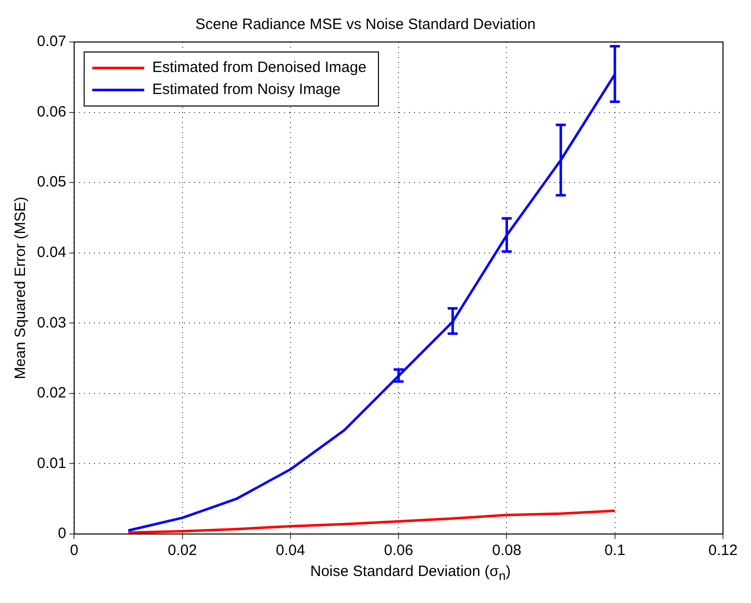 The height and width of the screenshot is (603, 751). What do you see at coordinates (615, 551) in the screenshot?
I see `x-tick-label: 0.1` at bounding box center [615, 551].